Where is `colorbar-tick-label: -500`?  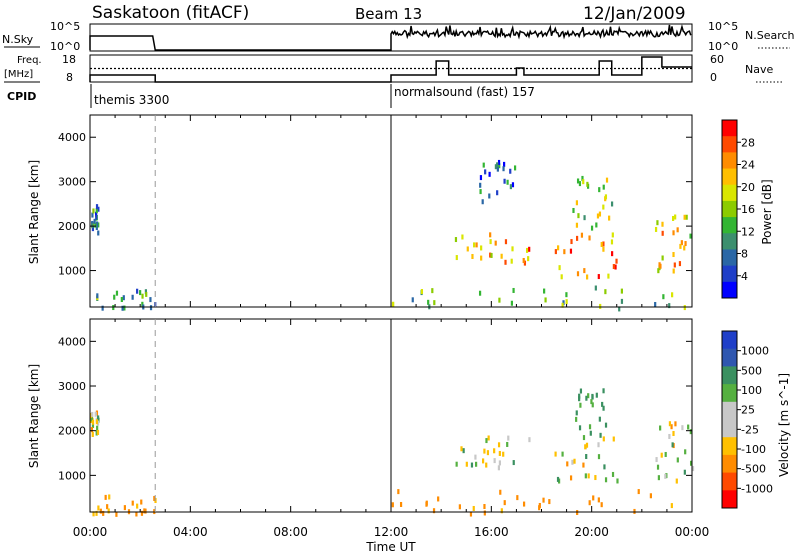
colorbar-tick-label: -500 is located at coordinates (753, 469).